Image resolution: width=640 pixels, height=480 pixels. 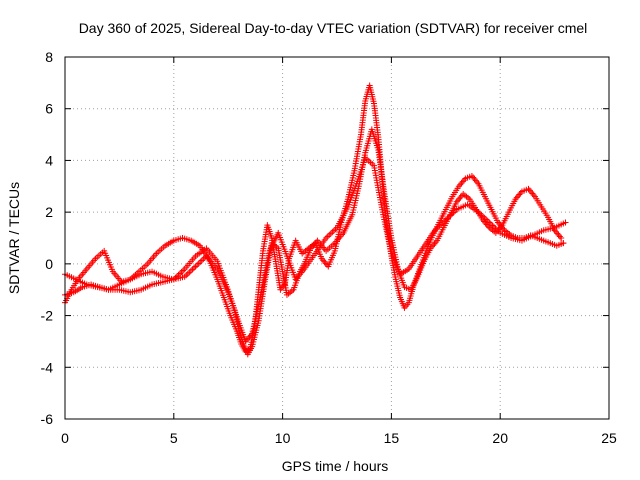 What do you see at coordinates (47, 367) in the screenshot?
I see `y-tick-label: -4` at bounding box center [47, 367].